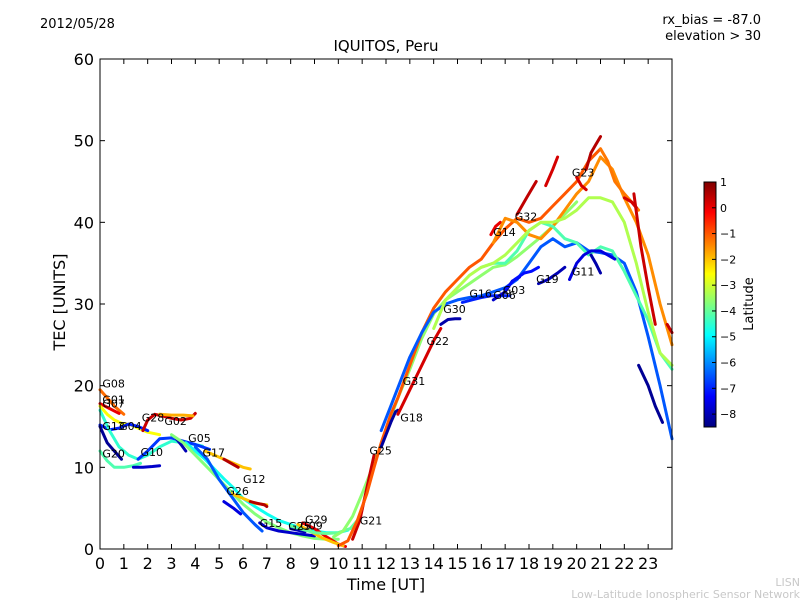 This screenshot has width=800, height=601. What do you see at coordinates (495, 228) in the screenshot?
I see `series-G14` at bounding box center [495, 228].